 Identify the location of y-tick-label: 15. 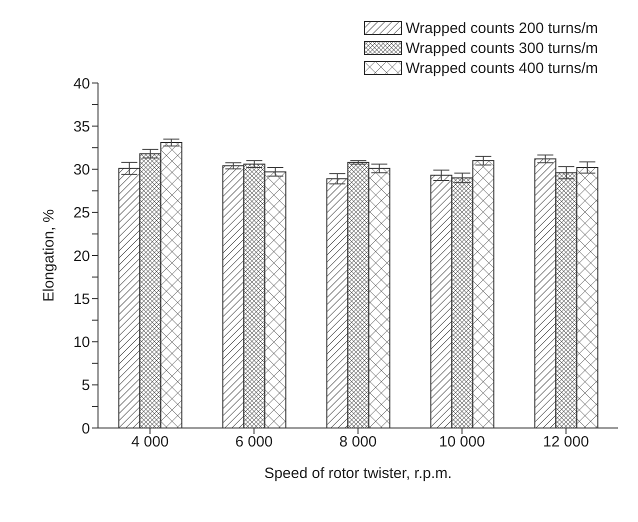
(81, 299).